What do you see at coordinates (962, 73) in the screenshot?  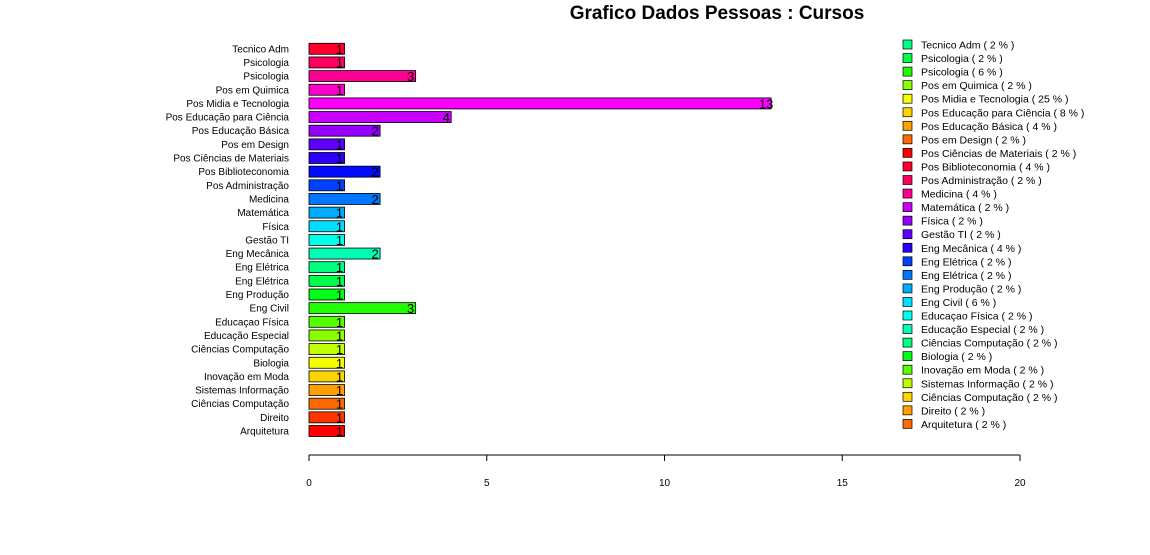 I see `legend-label: Psicologia ( 6 % )` at bounding box center [962, 73].